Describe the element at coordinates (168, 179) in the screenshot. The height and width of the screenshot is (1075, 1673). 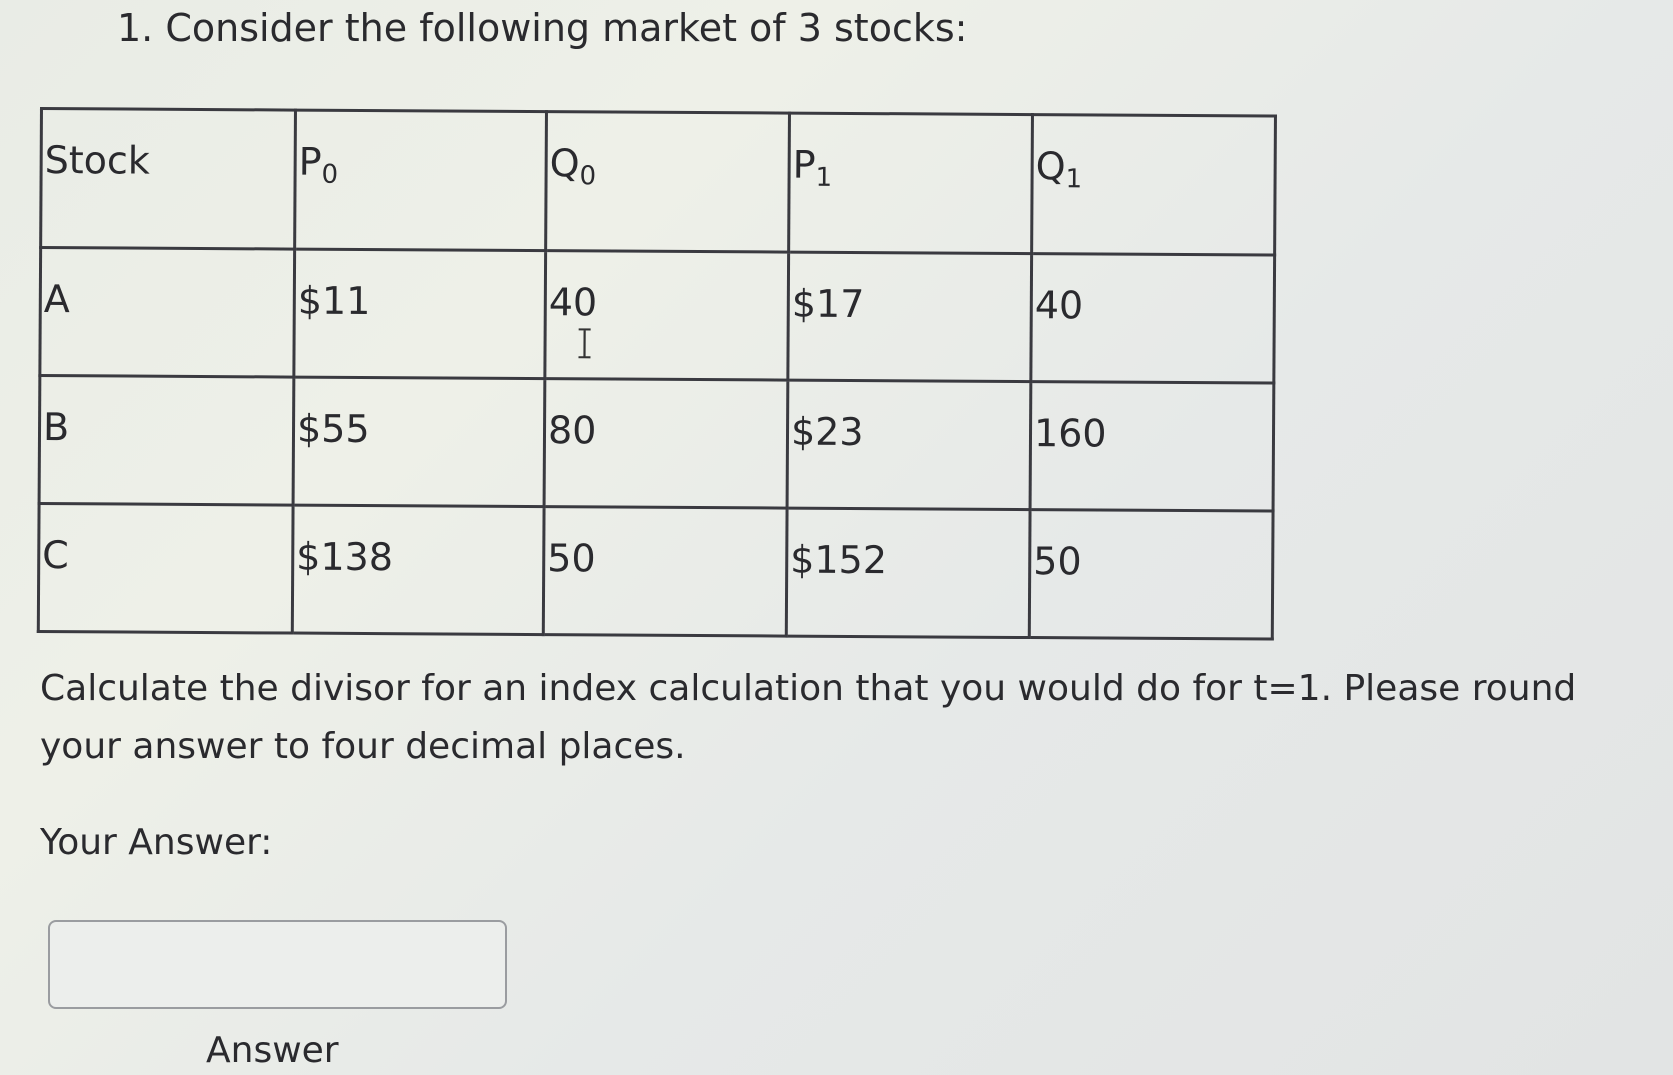
I see `header-stock: Stock` at that location.